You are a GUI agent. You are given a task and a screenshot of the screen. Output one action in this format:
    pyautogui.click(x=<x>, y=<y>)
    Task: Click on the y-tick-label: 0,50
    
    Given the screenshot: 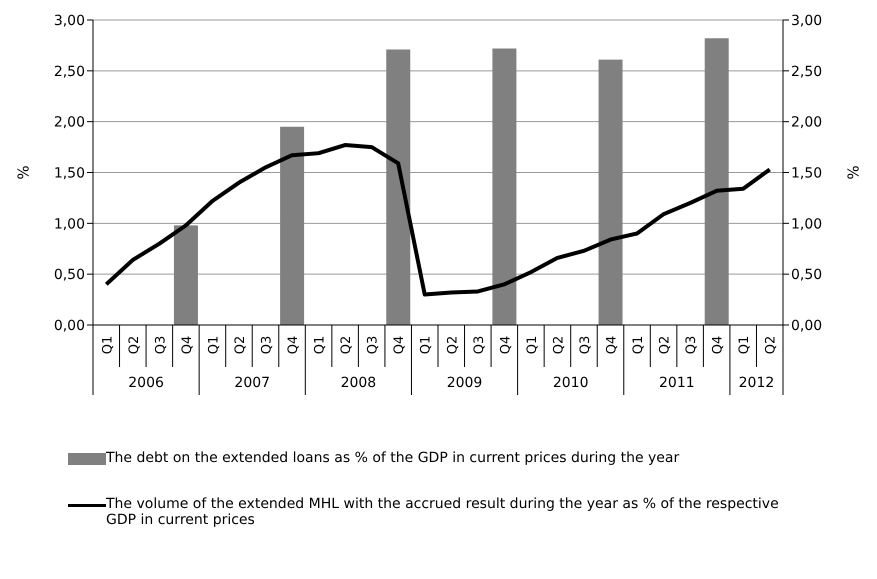 What is the action you would take?
    pyautogui.click(x=69, y=275)
    